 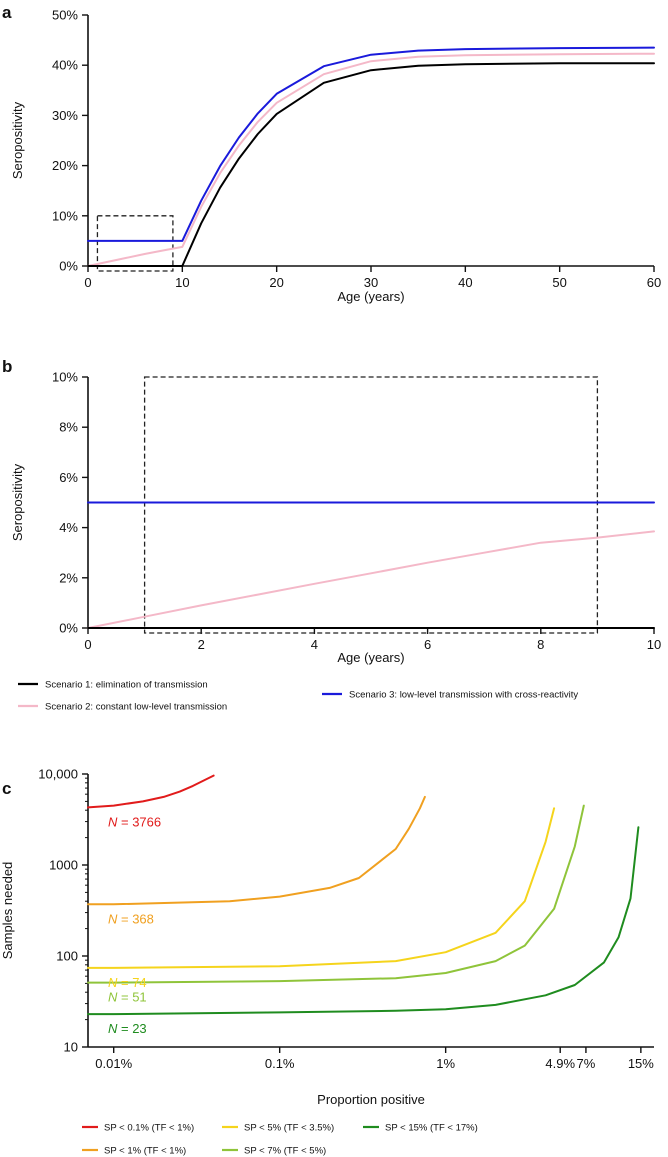 I want to click on n-label-5: N = 23, so click(x=127, y=1028).